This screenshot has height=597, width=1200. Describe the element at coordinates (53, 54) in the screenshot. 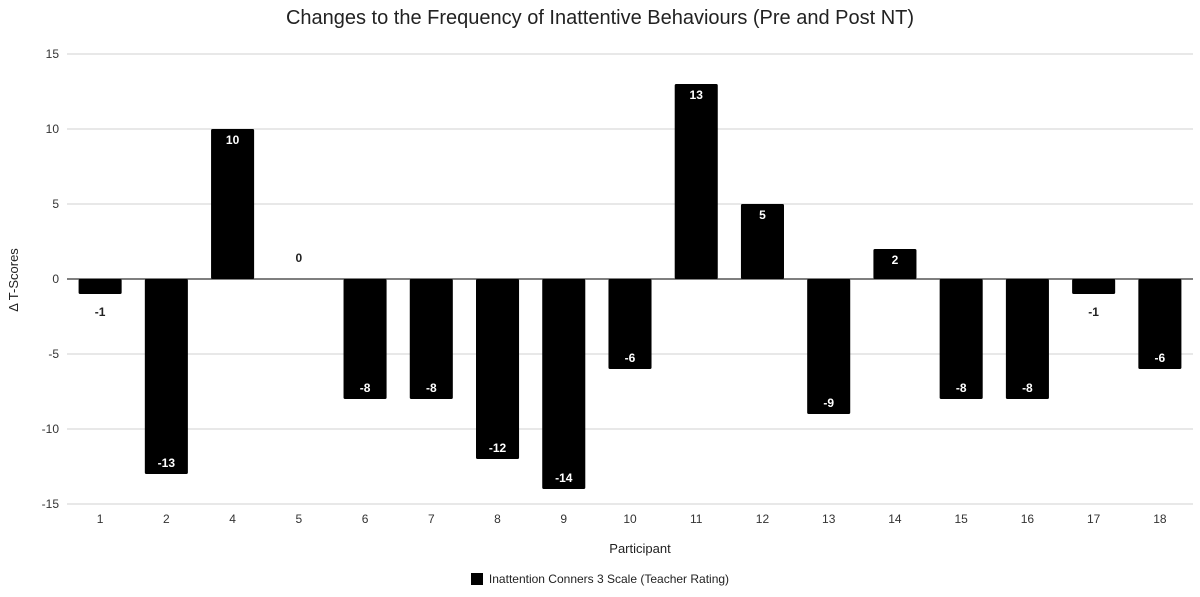

I see `y-tick-label: 15` at that location.